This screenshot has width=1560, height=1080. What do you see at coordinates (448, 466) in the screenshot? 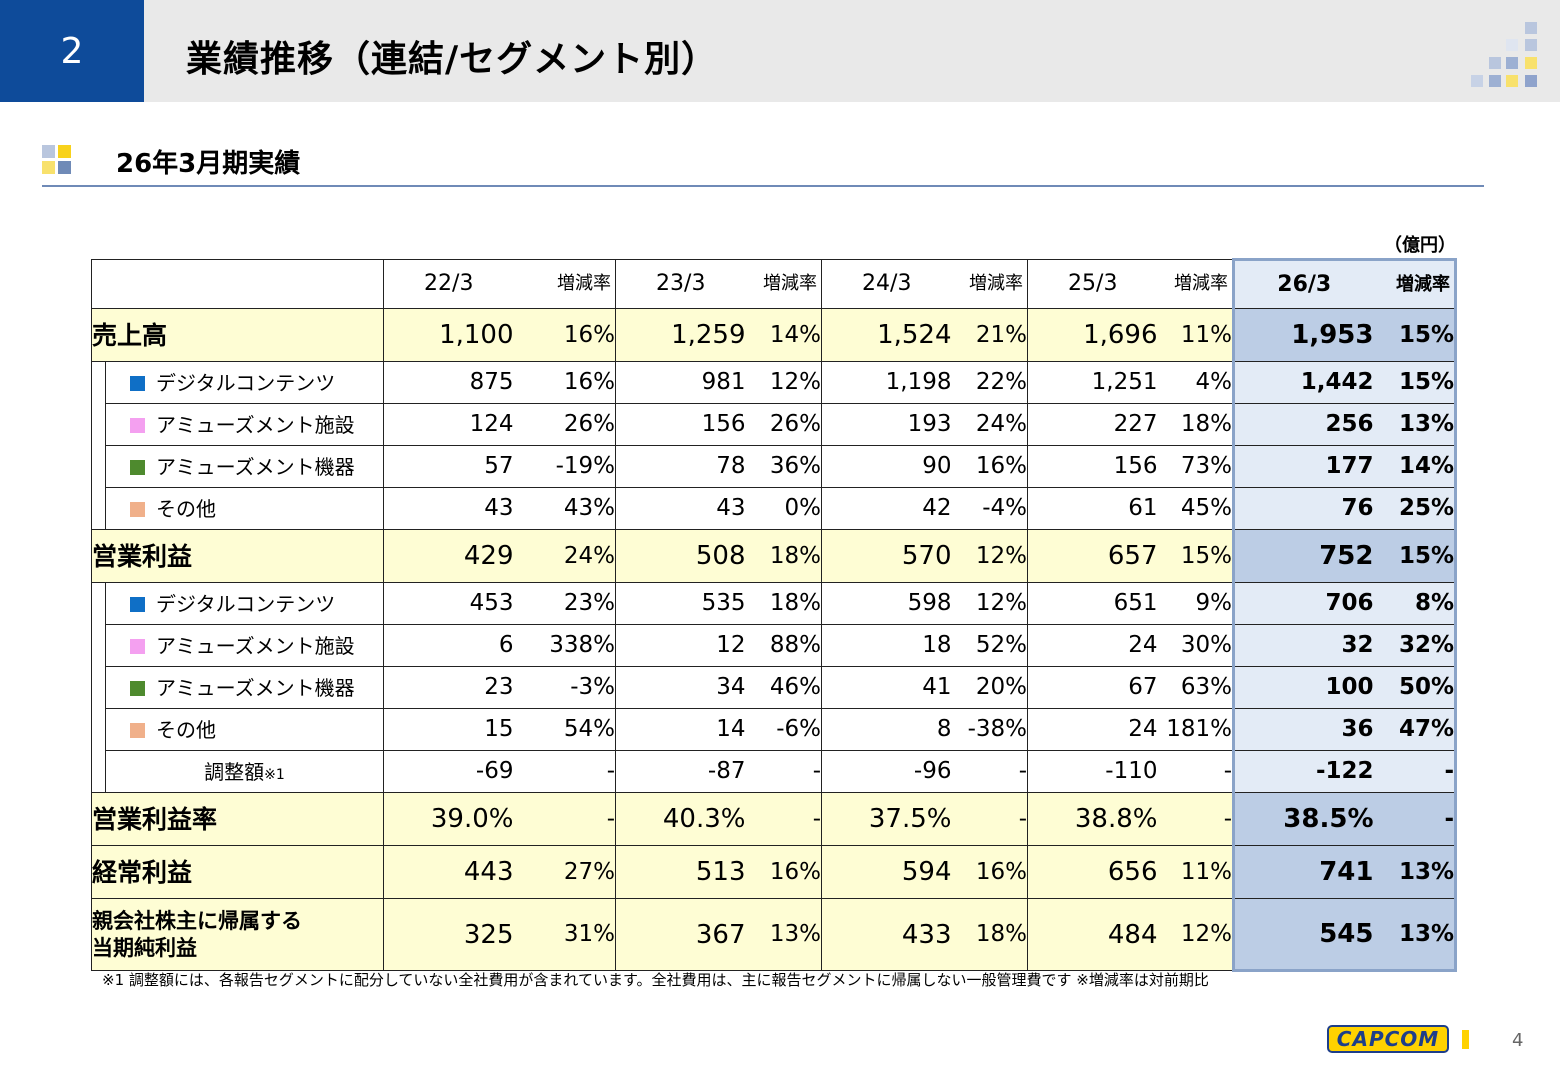
I see `value-cell: 57` at bounding box center [448, 466].